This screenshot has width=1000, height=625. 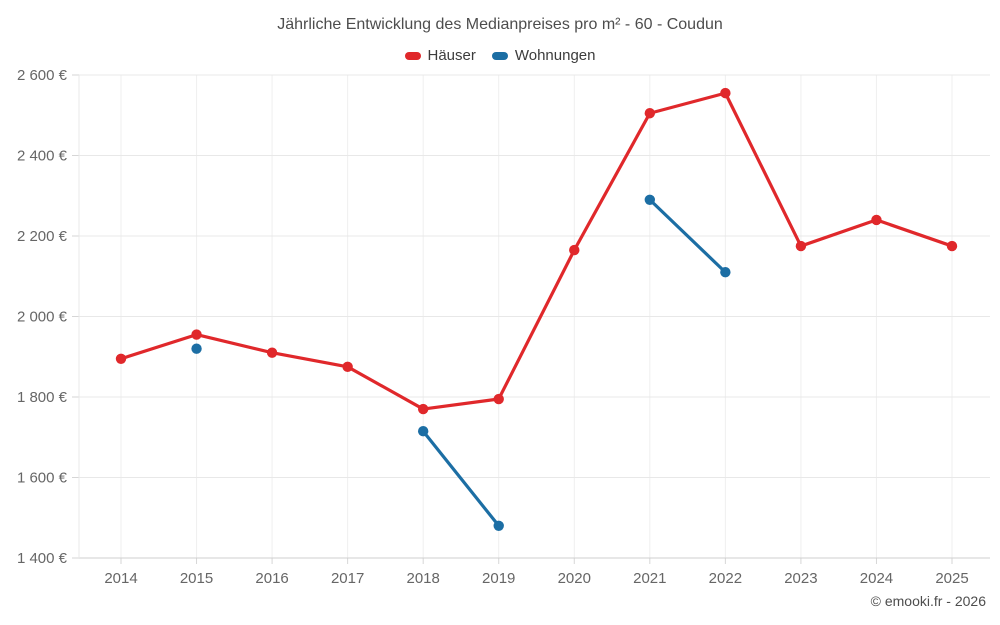 What do you see at coordinates (272, 352) in the screenshot?
I see `data-point-haeuser-2016` at bounding box center [272, 352].